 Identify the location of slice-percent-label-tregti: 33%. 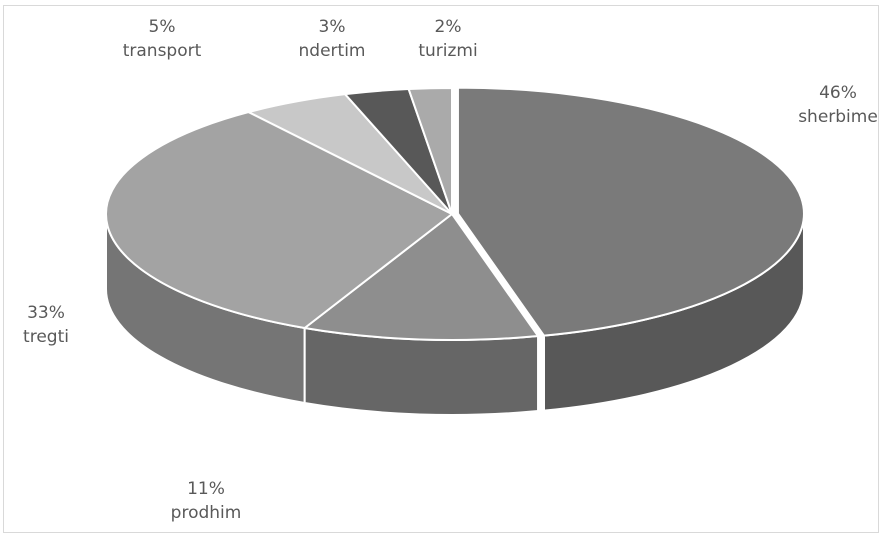
(46, 313).